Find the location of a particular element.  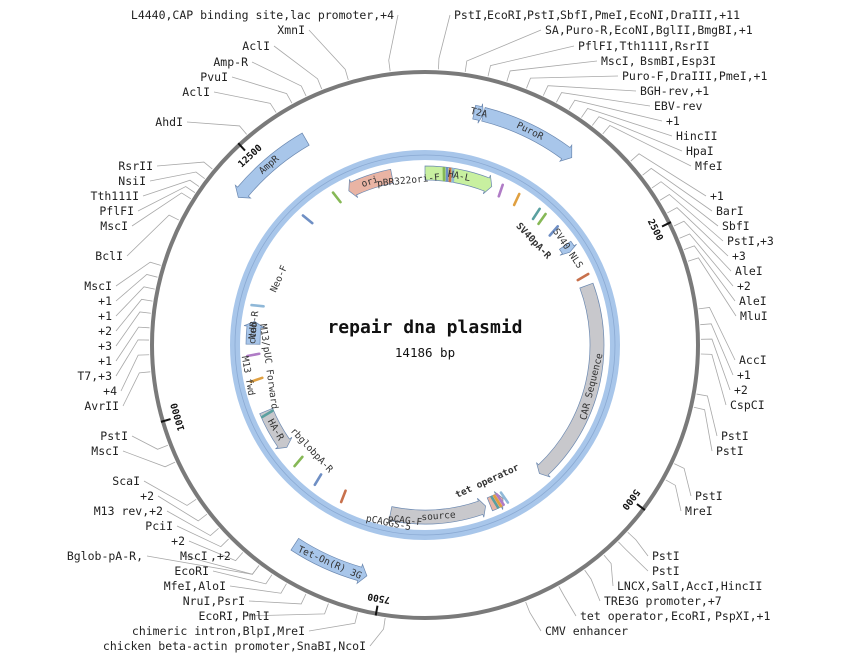

site-label-chicken-beta-actin-promoter-snabi-ncoi: chicken beta-actin promoter,SnaBI,NcoI is located at coordinates (234, 646).